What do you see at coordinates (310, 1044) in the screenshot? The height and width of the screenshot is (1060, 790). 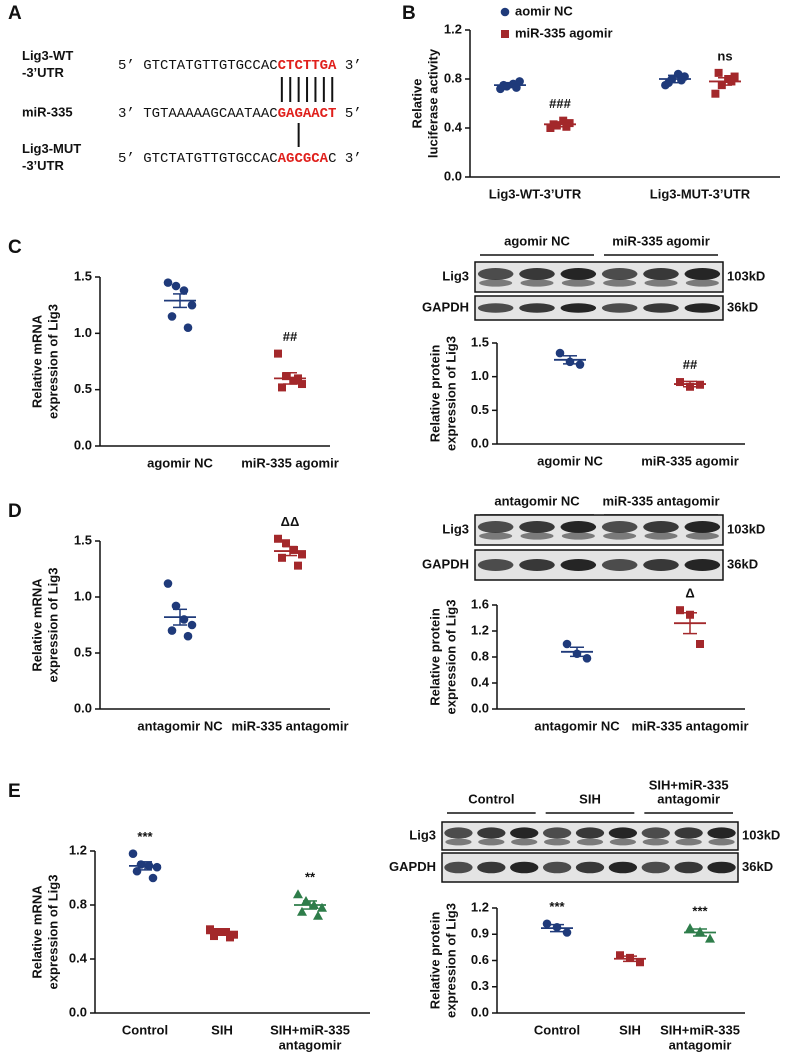 I see `x-tick-label: antagomir` at bounding box center [310, 1044].